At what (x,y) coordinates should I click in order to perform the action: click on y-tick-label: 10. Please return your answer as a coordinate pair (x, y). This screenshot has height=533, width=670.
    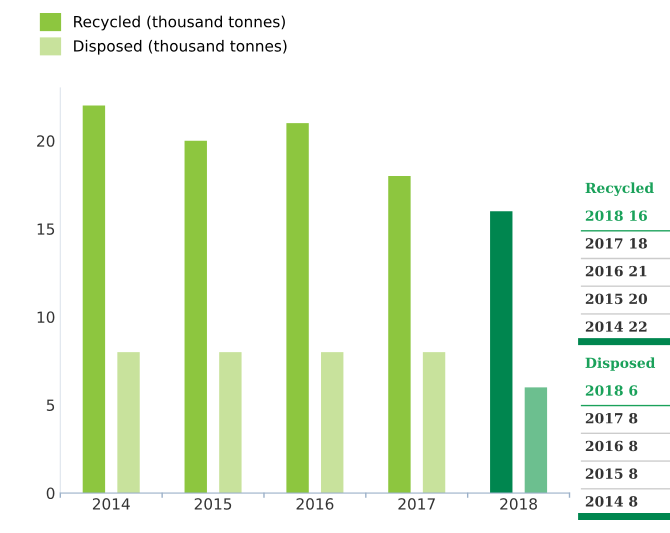
    Looking at the image, I should click on (46, 317).